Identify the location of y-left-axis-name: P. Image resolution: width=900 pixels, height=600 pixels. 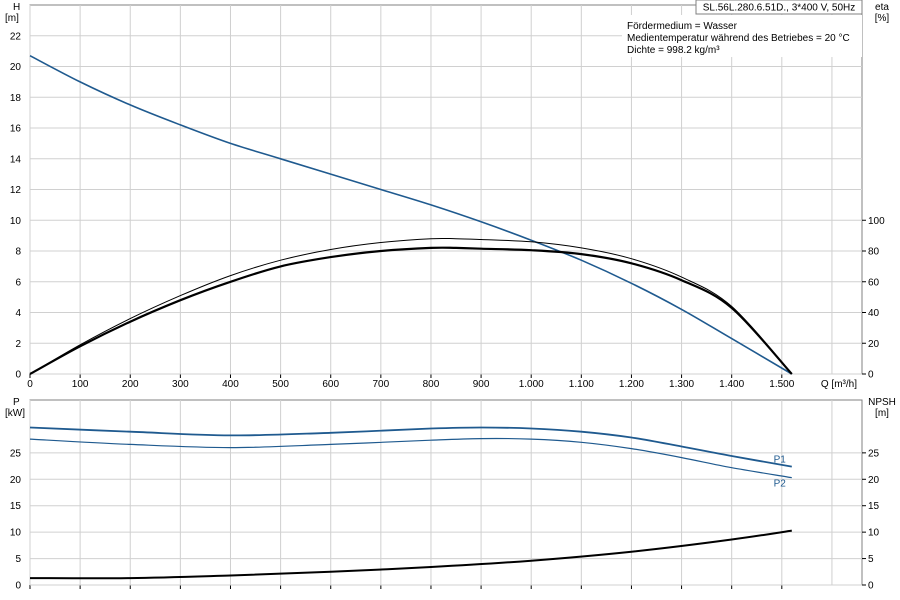
(16, 402).